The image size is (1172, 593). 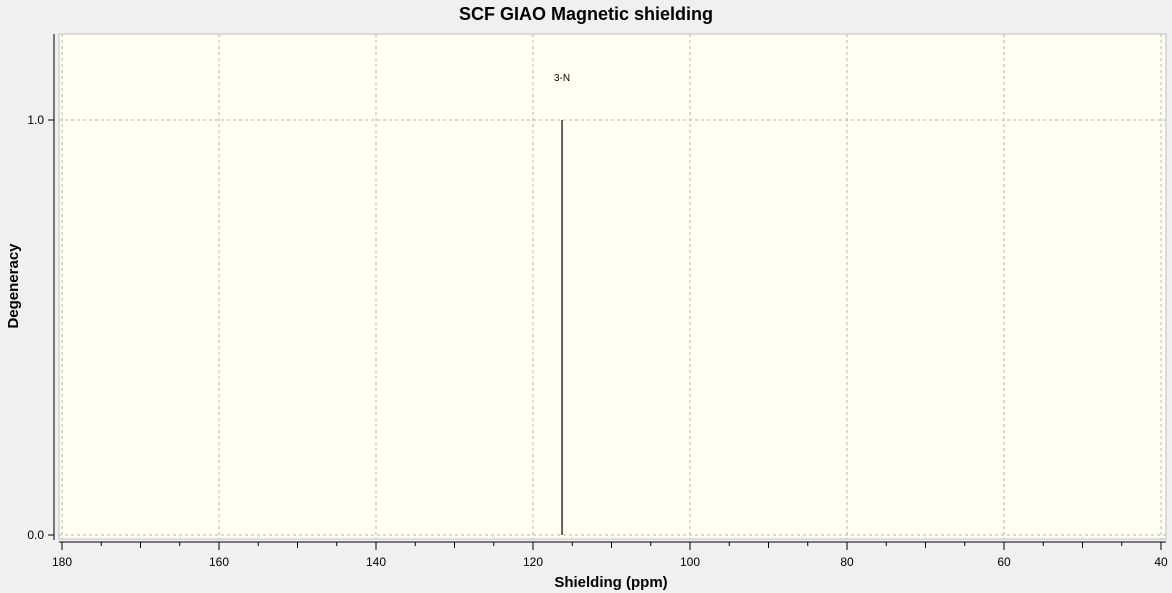 I want to click on y-tick-label-1: 1.0, so click(x=35, y=120).